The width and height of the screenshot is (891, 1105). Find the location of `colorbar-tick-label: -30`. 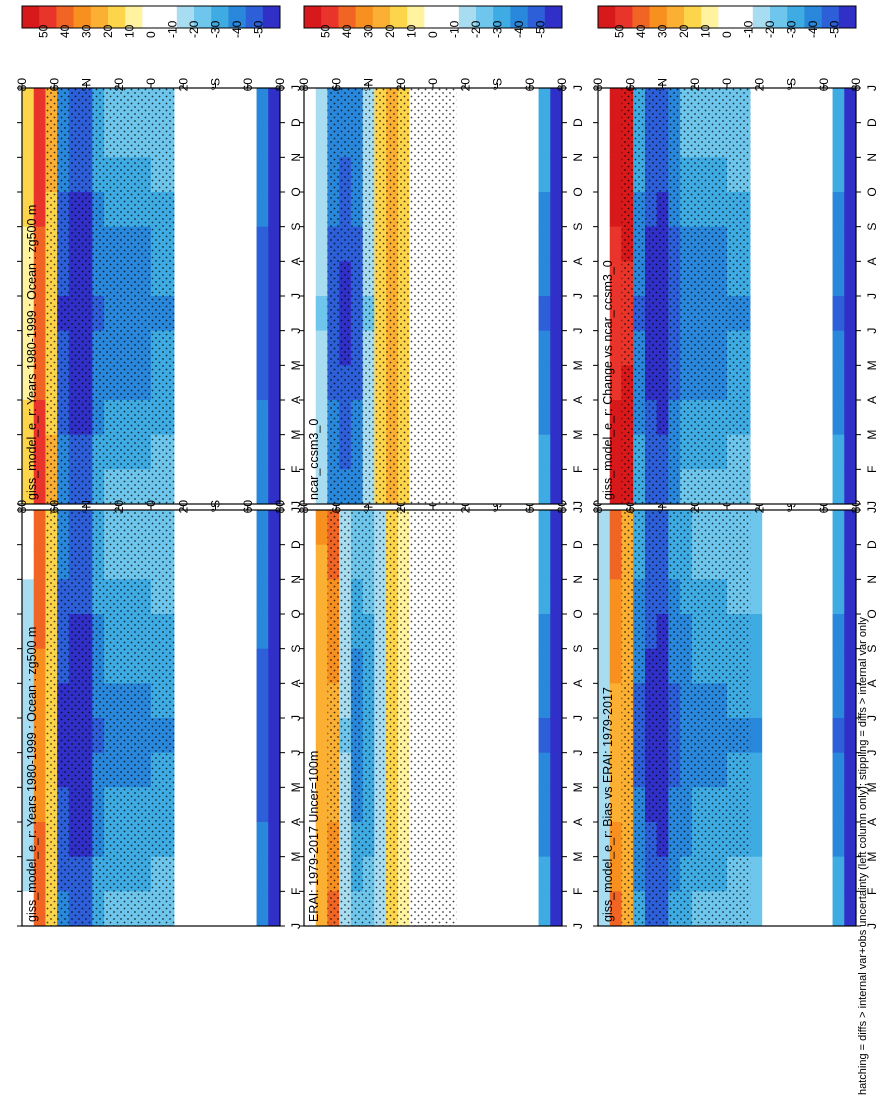

colorbar-tick-label: -30 is located at coordinates (792, 29).